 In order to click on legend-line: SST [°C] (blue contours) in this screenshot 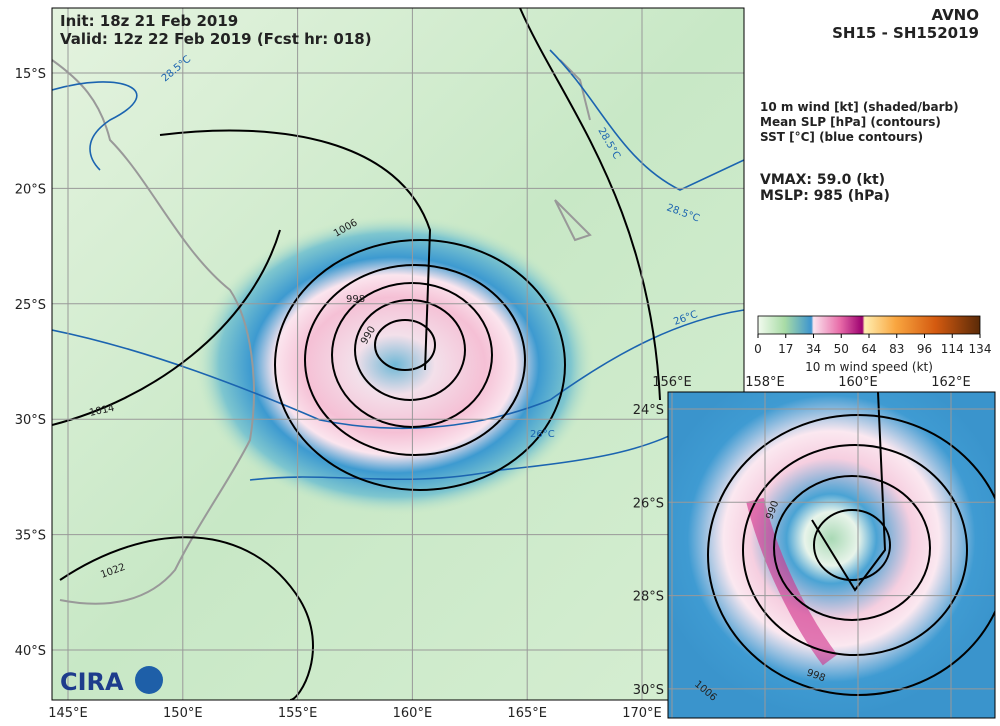, I will do `click(841, 137)`.